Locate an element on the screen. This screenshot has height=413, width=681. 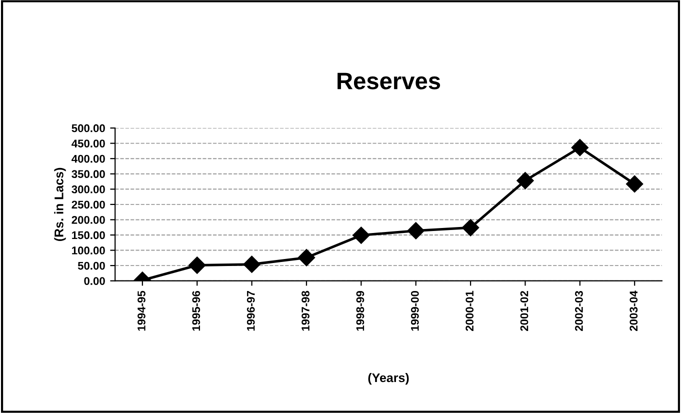
chart-title: Reserves is located at coordinates (389, 81).